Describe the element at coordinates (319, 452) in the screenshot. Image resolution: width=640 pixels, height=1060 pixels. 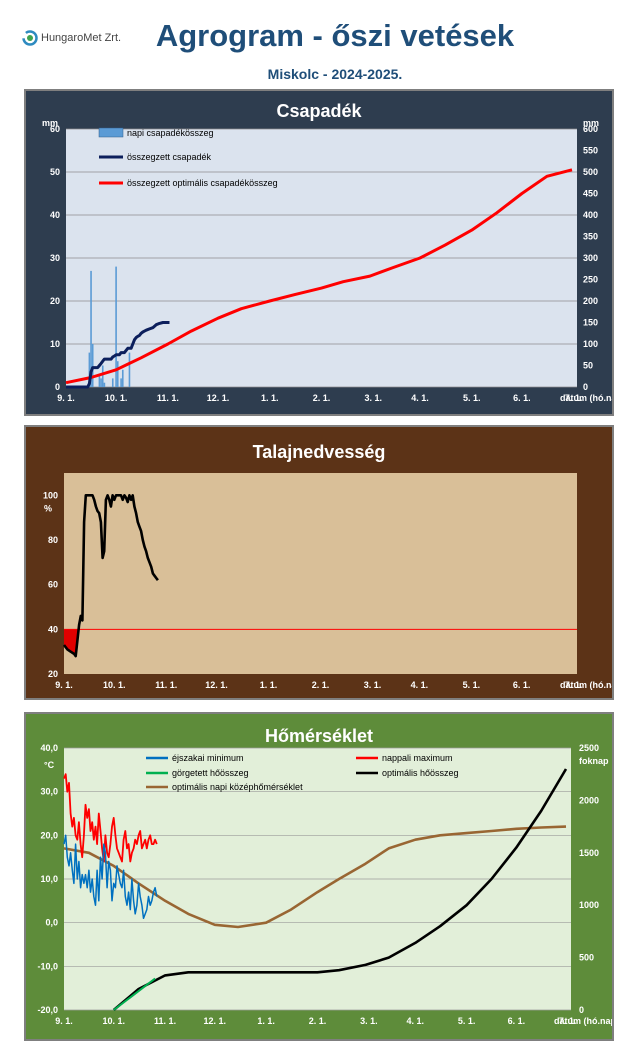
I see `soil-moisture-title: Talajnedvesség` at that location.